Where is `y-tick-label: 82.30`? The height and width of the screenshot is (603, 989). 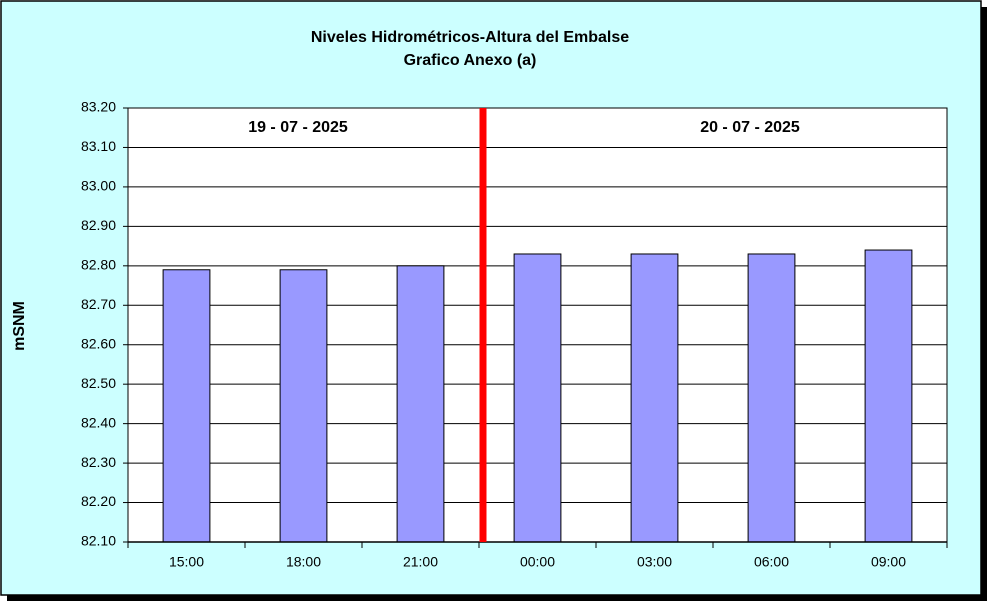
y-tick-label: 82.30 is located at coordinates (98, 462).